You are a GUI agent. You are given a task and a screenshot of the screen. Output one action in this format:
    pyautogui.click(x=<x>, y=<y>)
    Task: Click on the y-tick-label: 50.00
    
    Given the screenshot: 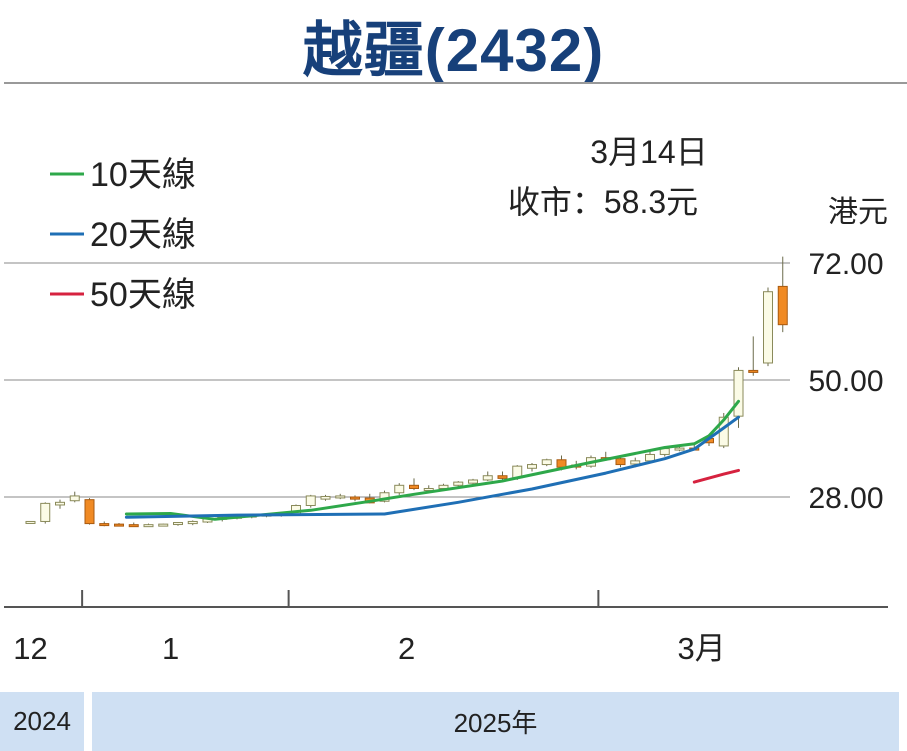 What is the action you would take?
    pyautogui.click(x=845, y=381)
    